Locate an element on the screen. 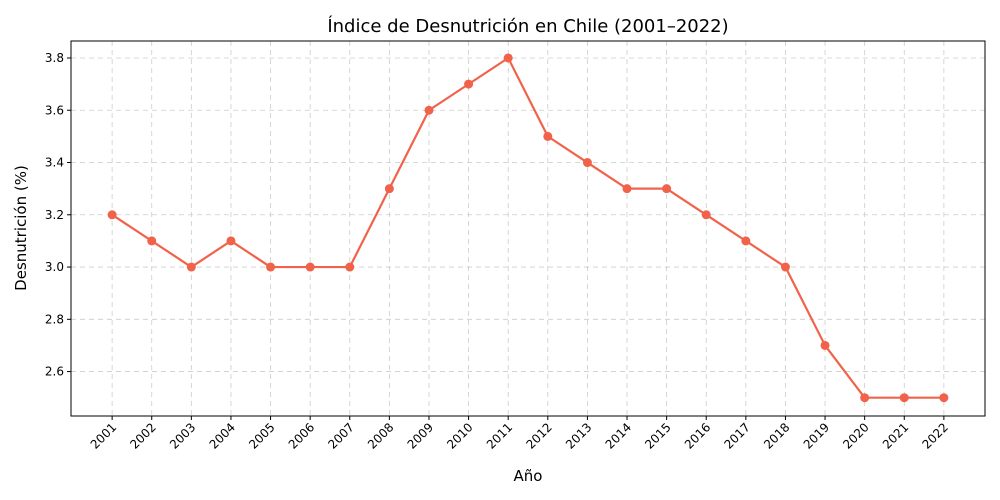 This screenshot has width=1000, height=500. y-tick-label: 2.8 is located at coordinates (54, 319).